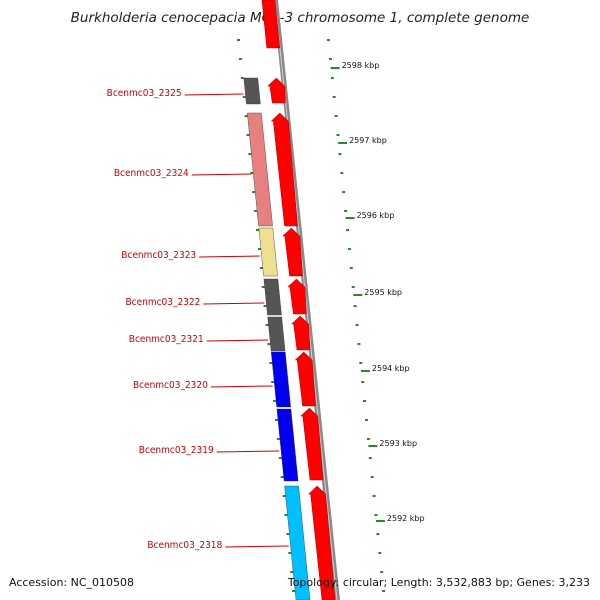  I want to click on gene-label: Bcenmc03_2319, so click(176, 450).